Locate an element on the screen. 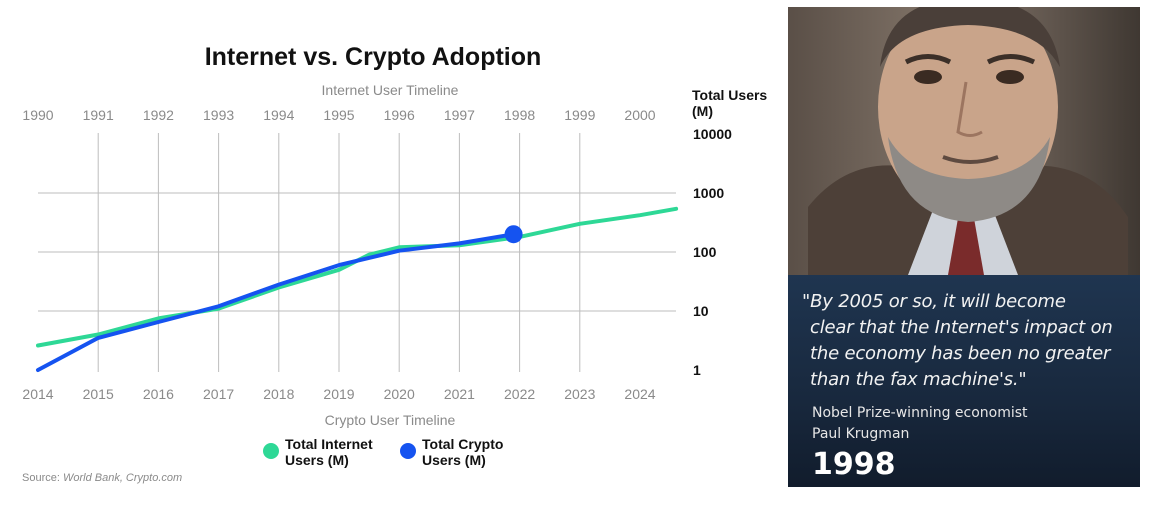 This screenshot has height=507, width=1153. bottom-tick-label: 2022 is located at coordinates (519, 394).